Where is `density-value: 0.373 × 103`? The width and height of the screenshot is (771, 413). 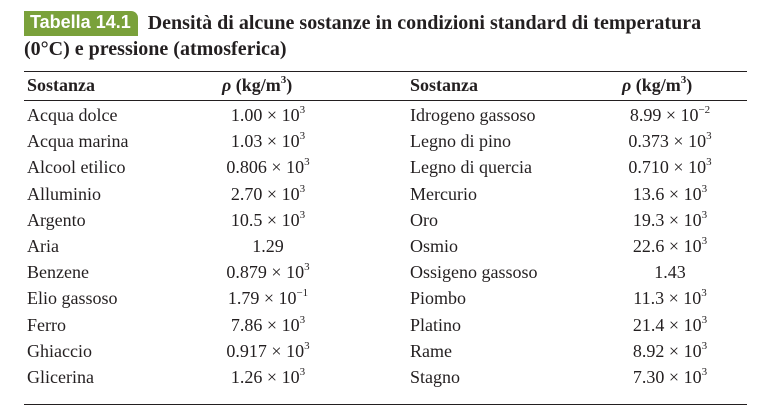
density-value: 0.373 × 103 is located at coordinates (670, 141).